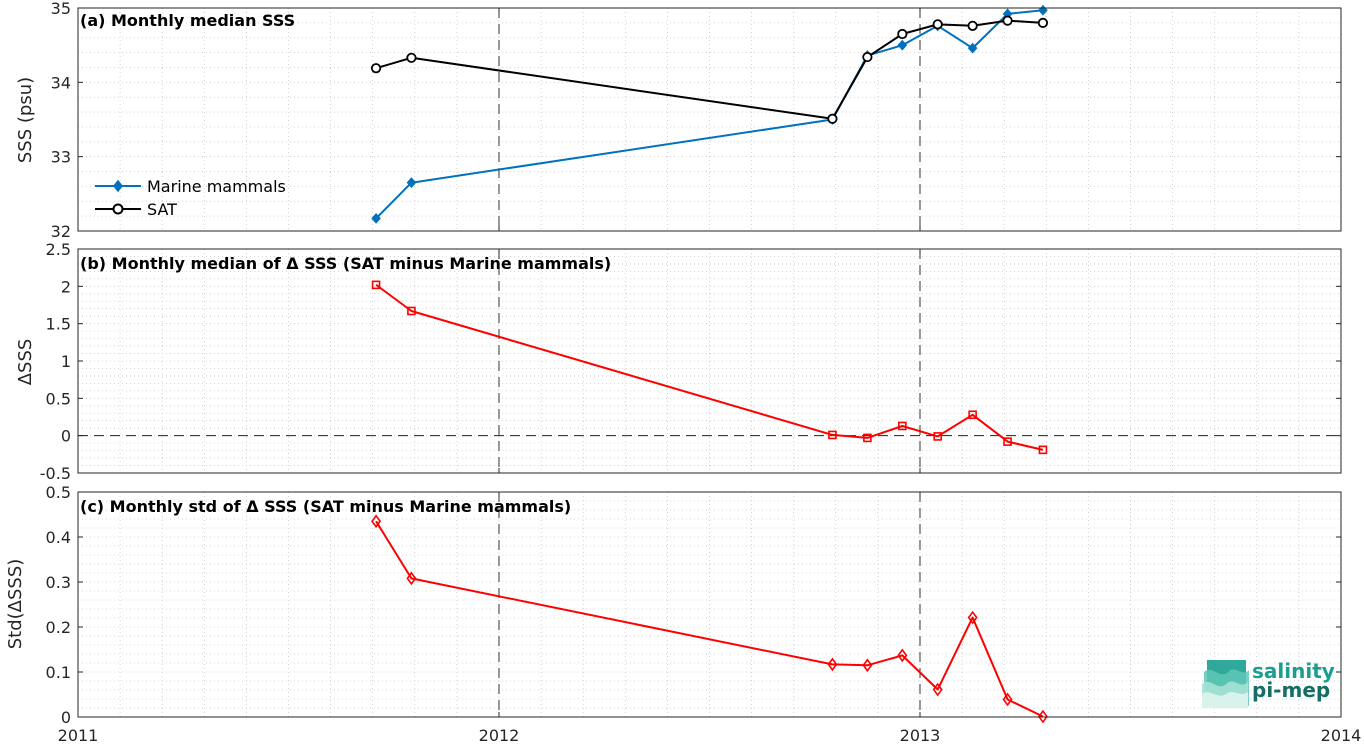 This screenshot has height=745, width=1364. What do you see at coordinates (1291, 690) in the screenshot?
I see `logo-line-2: pi-mep` at bounding box center [1291, 690].